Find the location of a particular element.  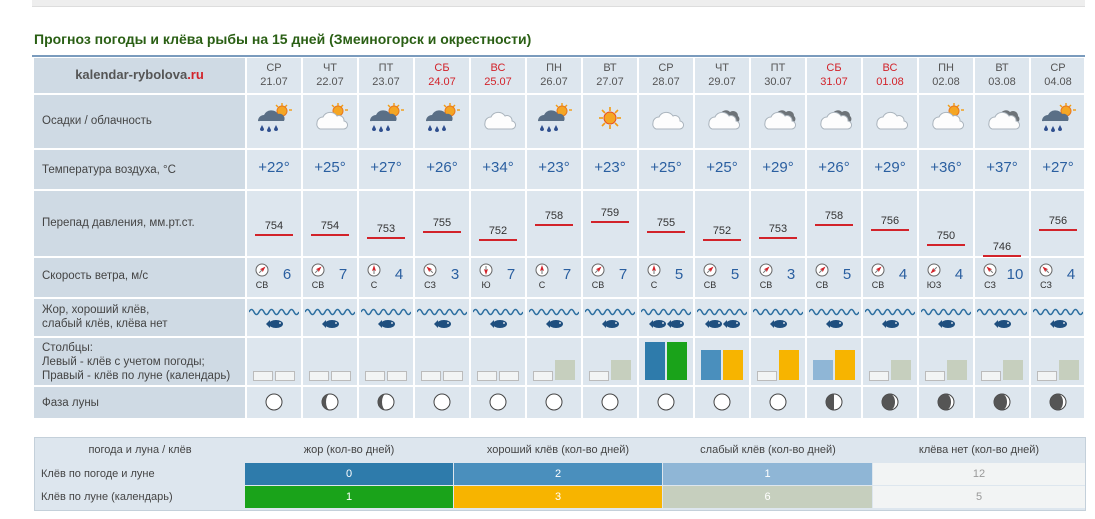

pressure-value: 753 is located at coordinates (386, 228).